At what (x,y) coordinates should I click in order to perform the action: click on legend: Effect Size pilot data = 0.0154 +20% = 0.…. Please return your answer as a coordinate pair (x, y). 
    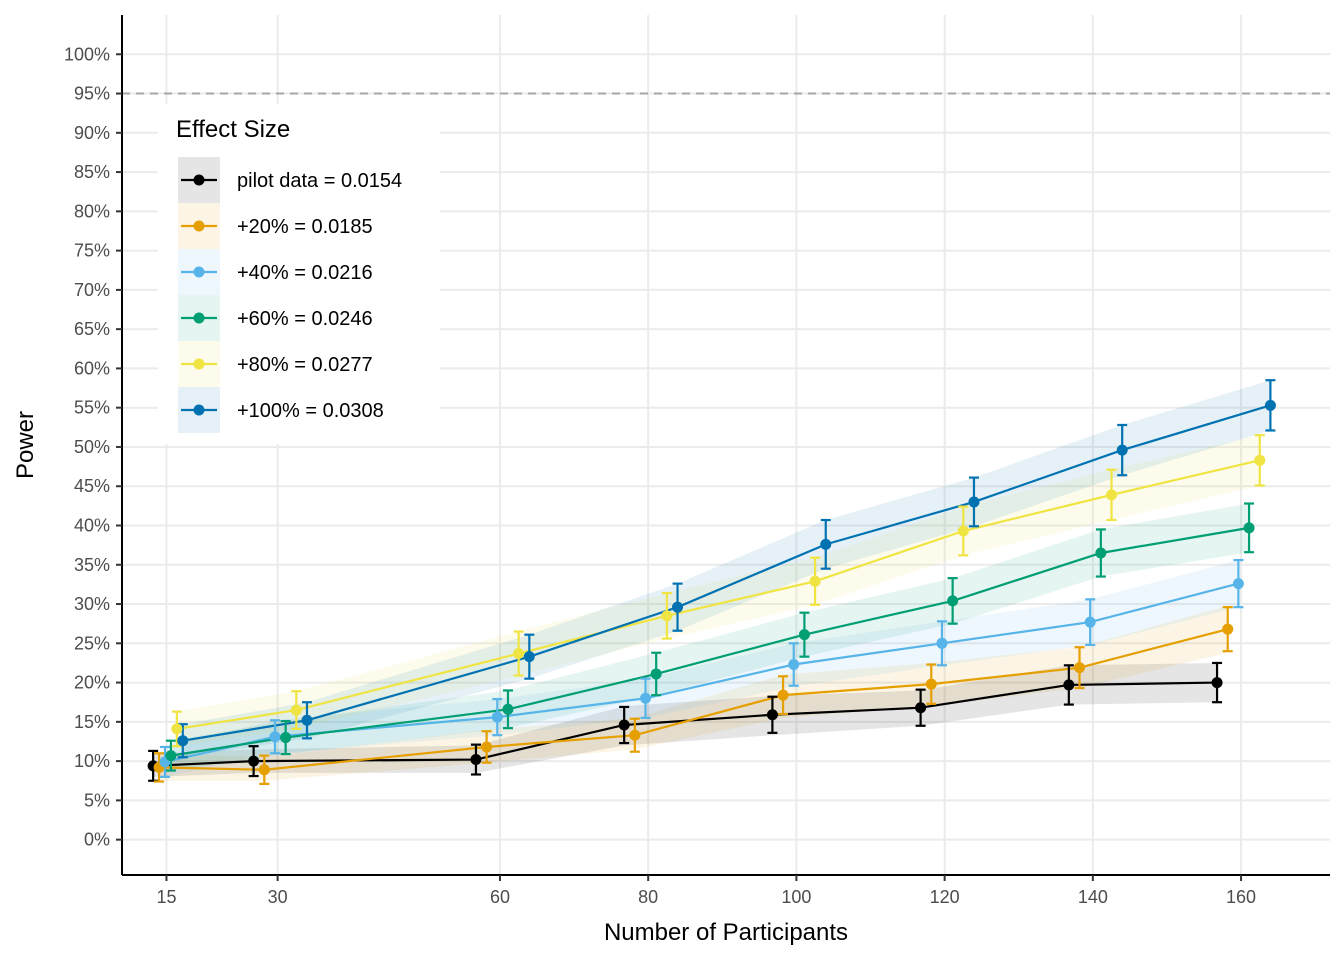
    Looking at the image, I should click on (299, 274).